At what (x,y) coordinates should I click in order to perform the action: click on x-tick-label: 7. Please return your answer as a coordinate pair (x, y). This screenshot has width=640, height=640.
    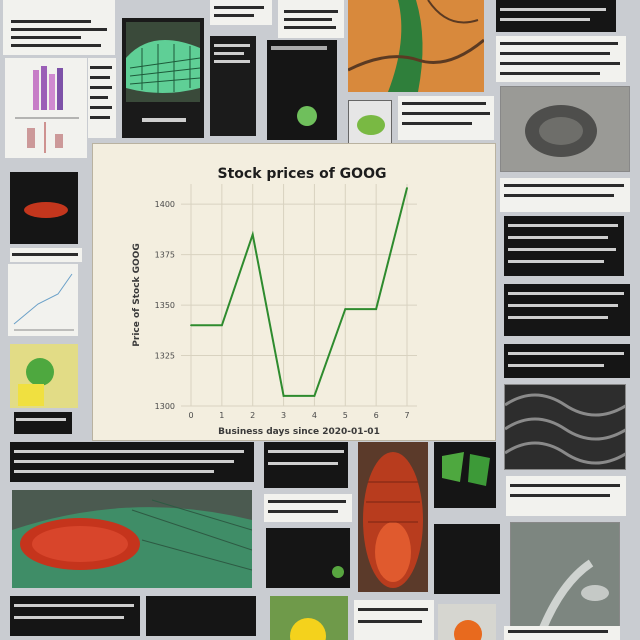
    Looking at the image, I should click on (406, 415).